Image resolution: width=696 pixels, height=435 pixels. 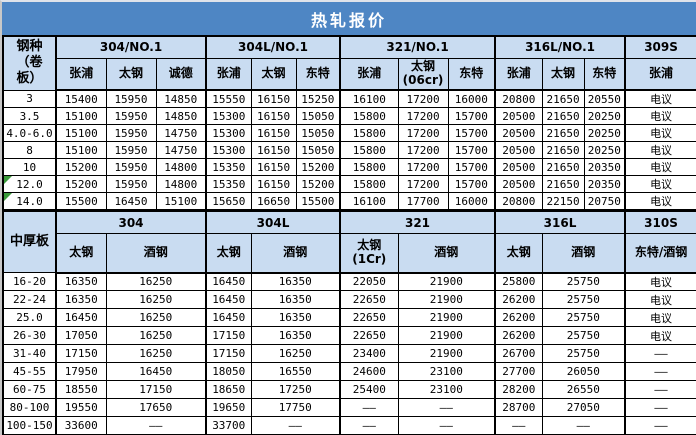 What do you see at coordinates (423, 201) in the screenshot?
I see `price-cell: 17700` at bounding box center [423, 201].